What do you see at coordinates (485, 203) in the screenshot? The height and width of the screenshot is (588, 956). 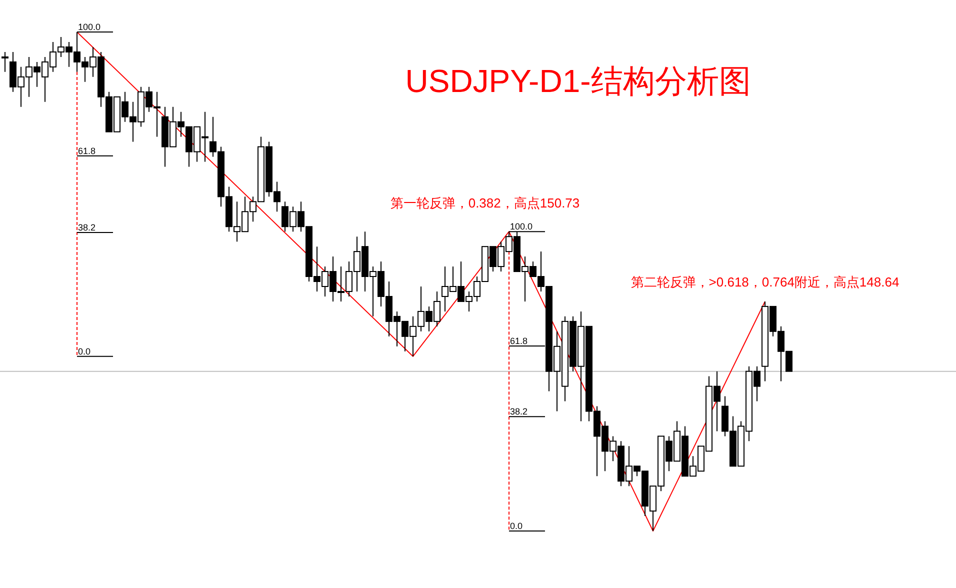 I see `annotation: 第一轮反弹，0.382，高点150.73` at bounding box center [485, 203].